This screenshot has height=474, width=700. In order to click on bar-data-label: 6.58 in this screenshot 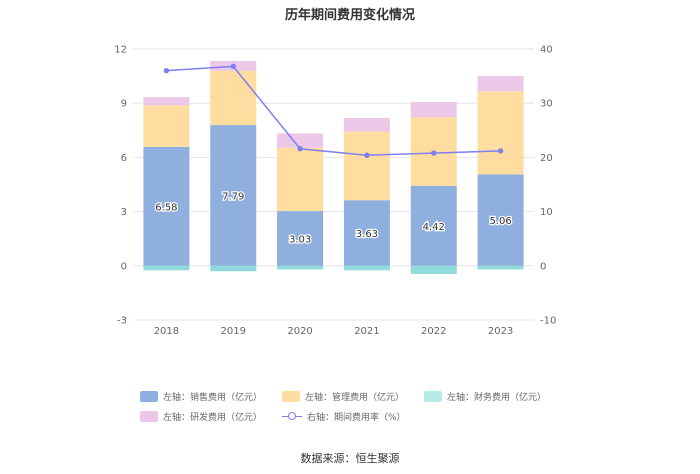, I will do `click(166, 207)`.